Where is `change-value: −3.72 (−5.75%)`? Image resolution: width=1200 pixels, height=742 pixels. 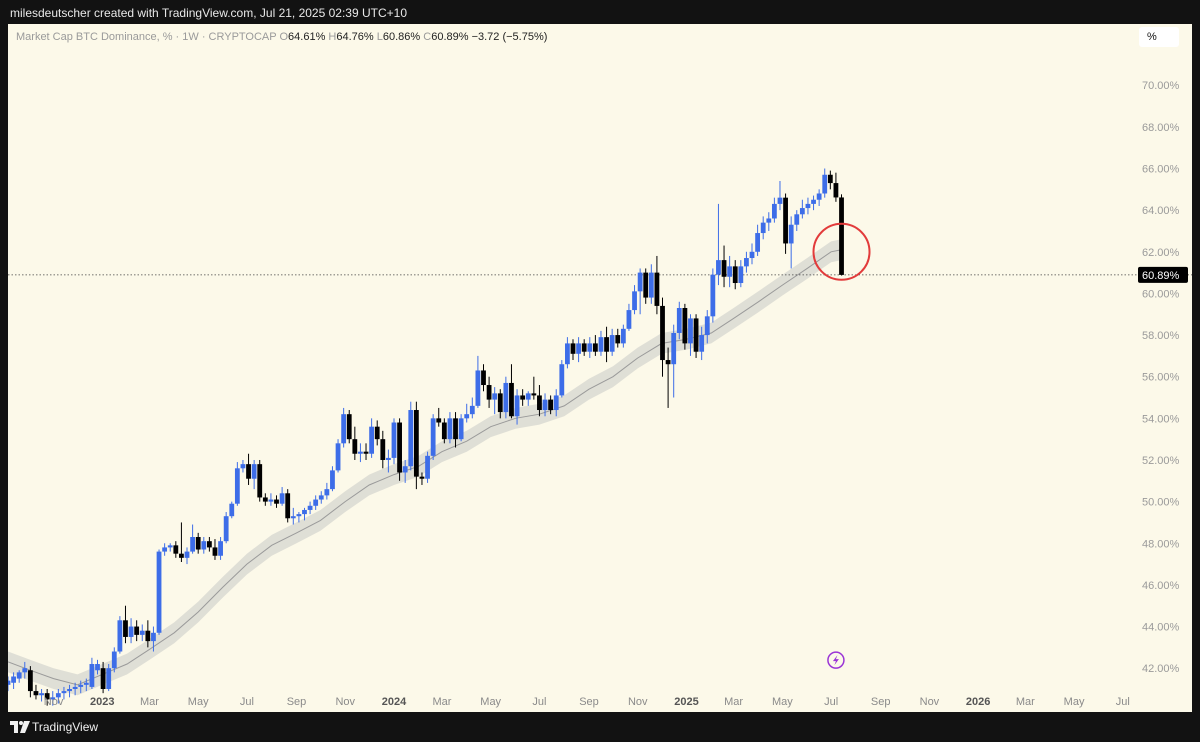
change-value: −3.72 (−5.75%) is located at coordinates (509, 37).